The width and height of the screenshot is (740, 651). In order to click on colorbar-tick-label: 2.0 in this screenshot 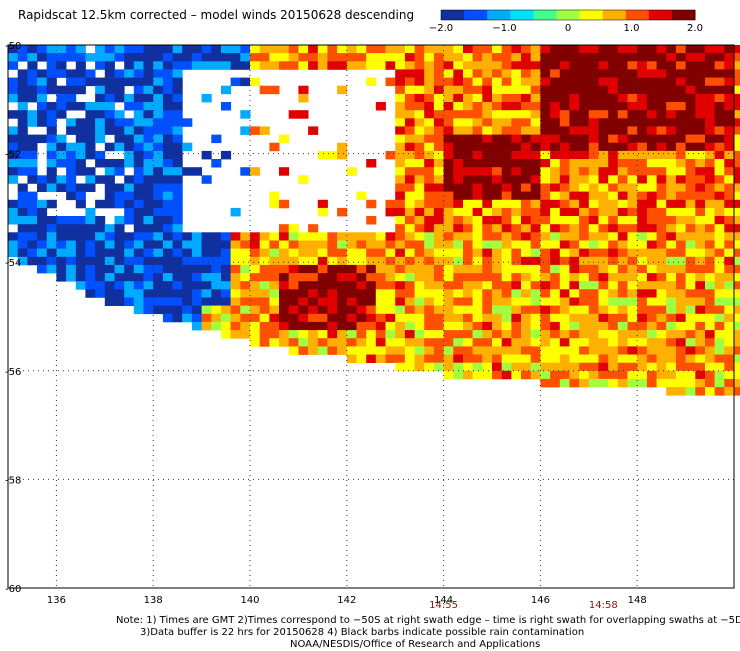, I will do `click(695, 28)`.